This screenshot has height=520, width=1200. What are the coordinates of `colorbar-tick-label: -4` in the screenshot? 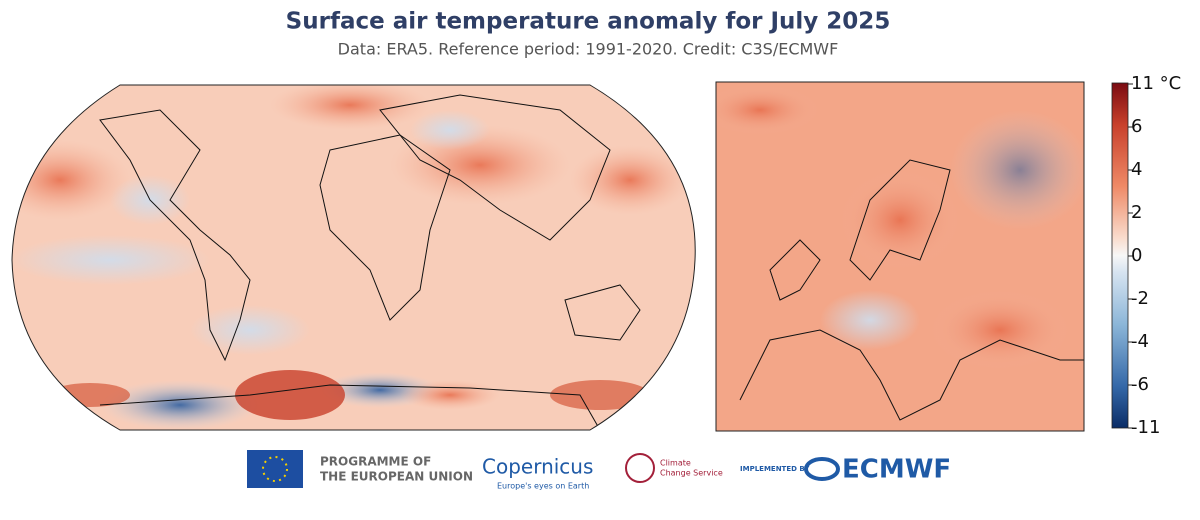 It's located at (1140, 341).